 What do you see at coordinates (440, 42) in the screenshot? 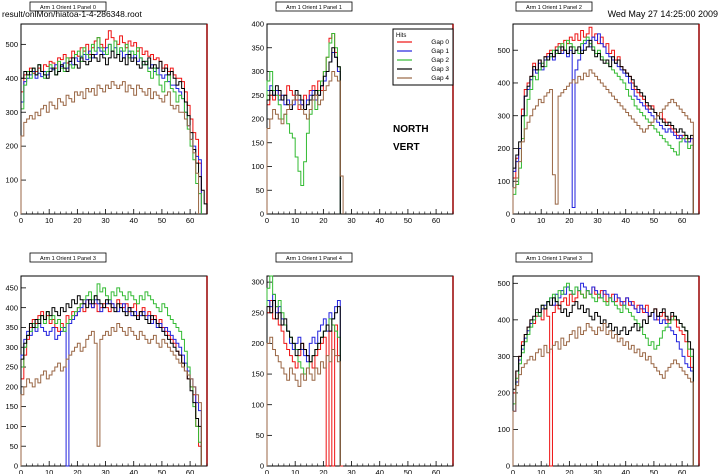
I see `legend-entry: Gap 0` at bounding box center [440, 42].